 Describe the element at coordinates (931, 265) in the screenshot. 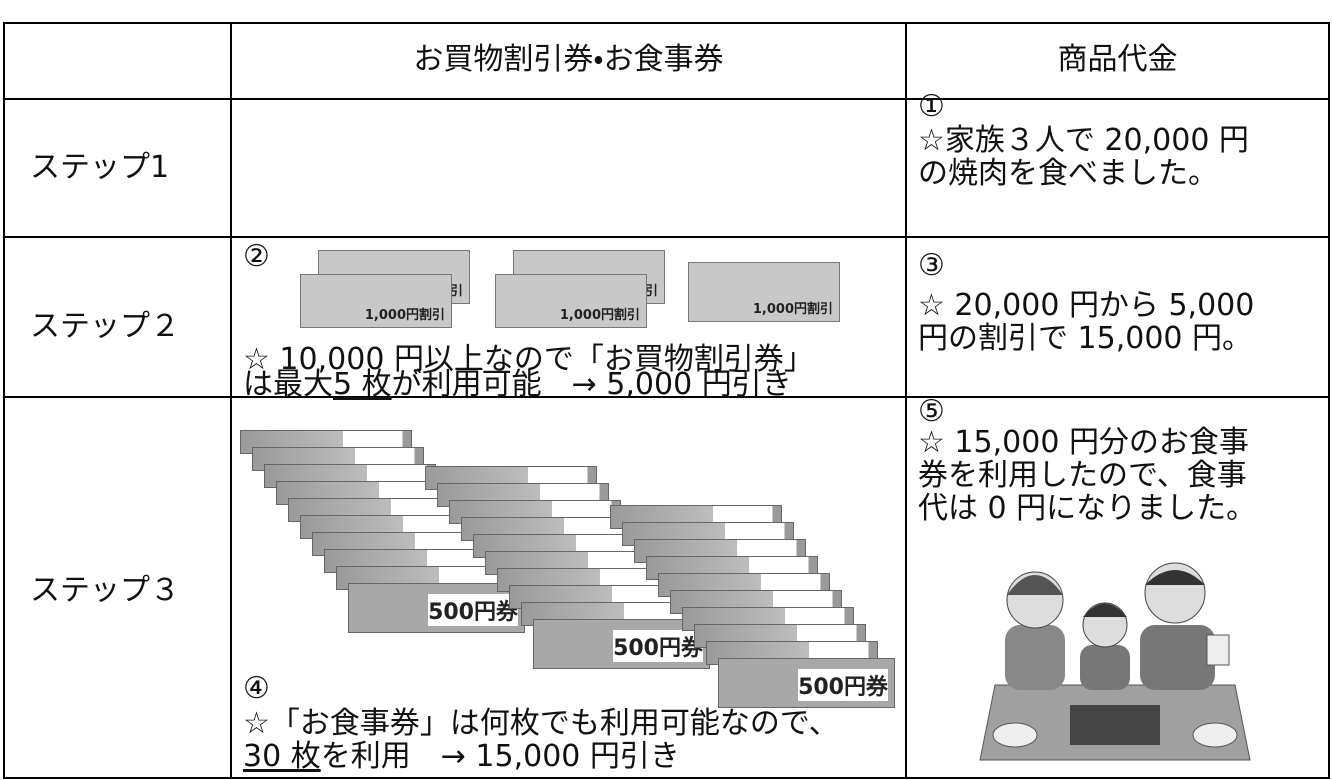

I see `mark: ③` at that location.